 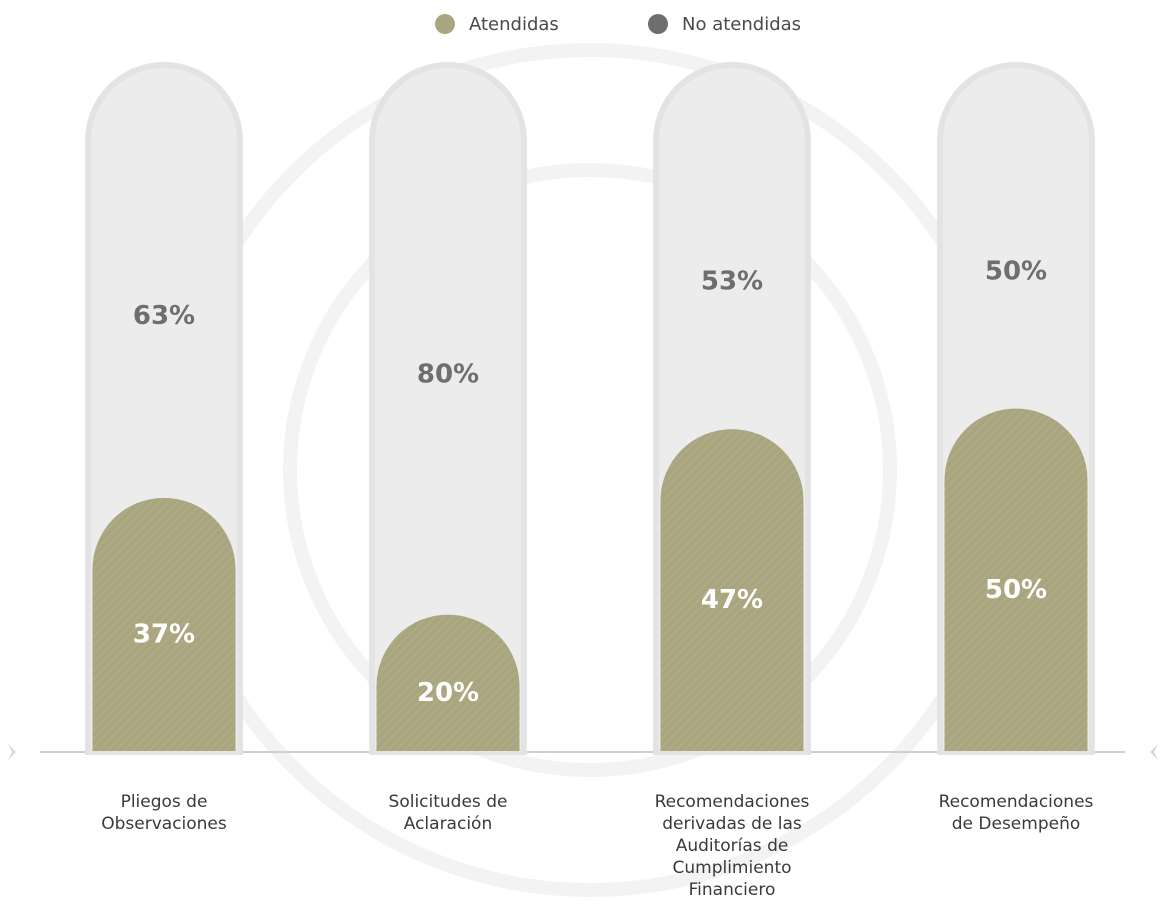 I want to click on bar-not-attended, so click(x=448, y=408).